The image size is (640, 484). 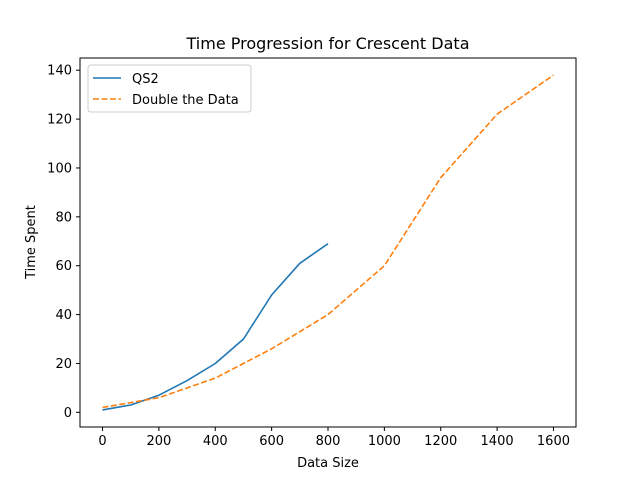 I want to click on x-tick-label: 200, so click(x=158, y=441).